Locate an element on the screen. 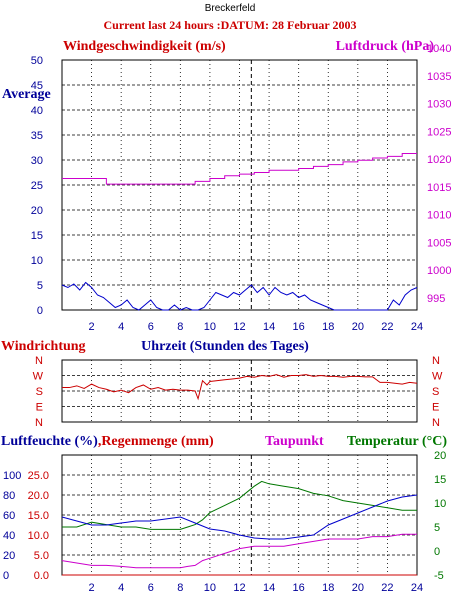 The image size is (461, 599). humidity-tick: 40 is located at coordinates (9, 536).